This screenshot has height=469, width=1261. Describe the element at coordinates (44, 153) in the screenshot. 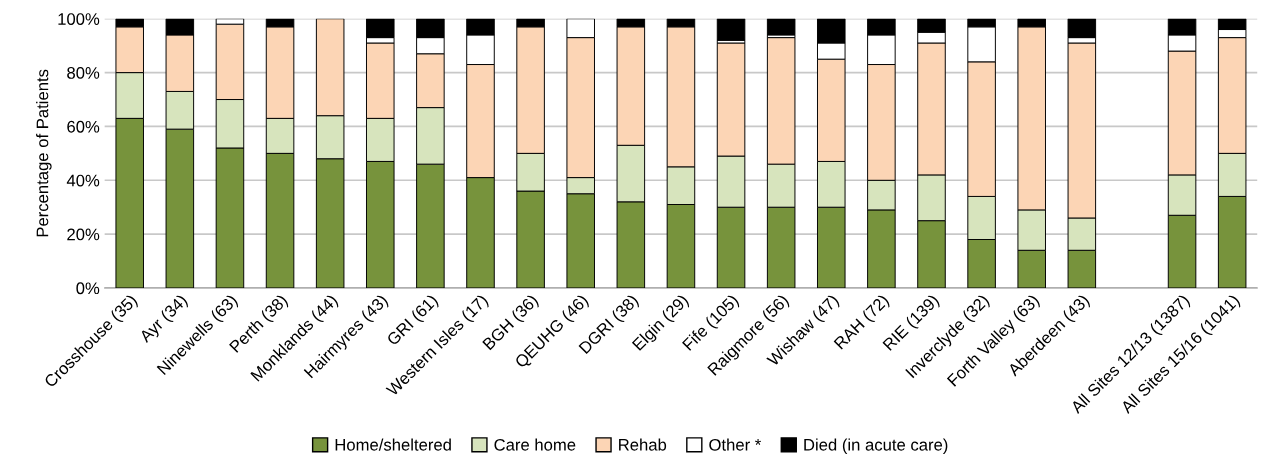

I see `y-axis-title: Percentage of Patients` at that location.